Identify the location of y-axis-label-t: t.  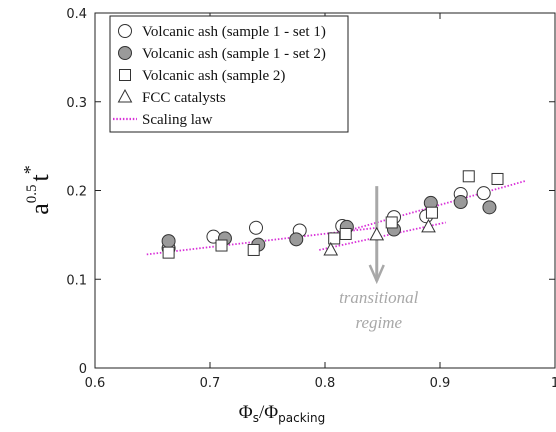
(39, 177).